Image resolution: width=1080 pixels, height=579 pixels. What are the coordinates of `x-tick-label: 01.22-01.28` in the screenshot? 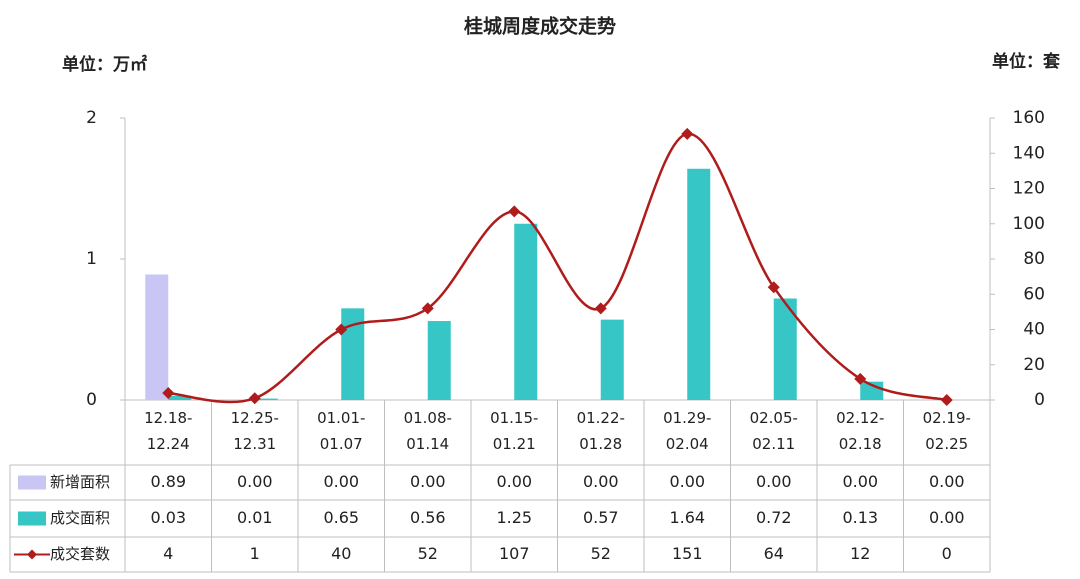 It's located at (600, 431).